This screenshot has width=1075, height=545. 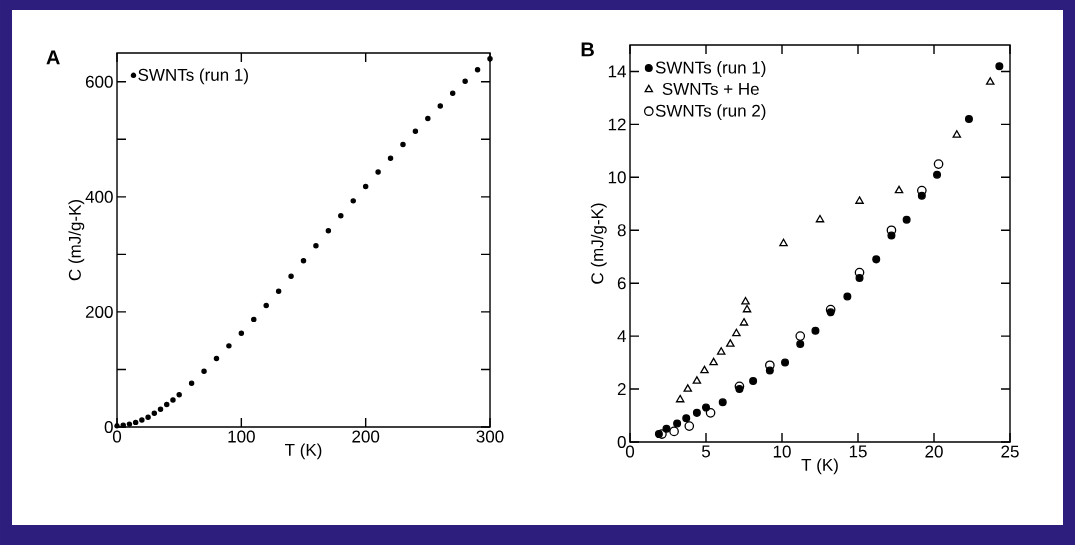 I want to click on y-tick-label: 4, so click(x=621, y=336).